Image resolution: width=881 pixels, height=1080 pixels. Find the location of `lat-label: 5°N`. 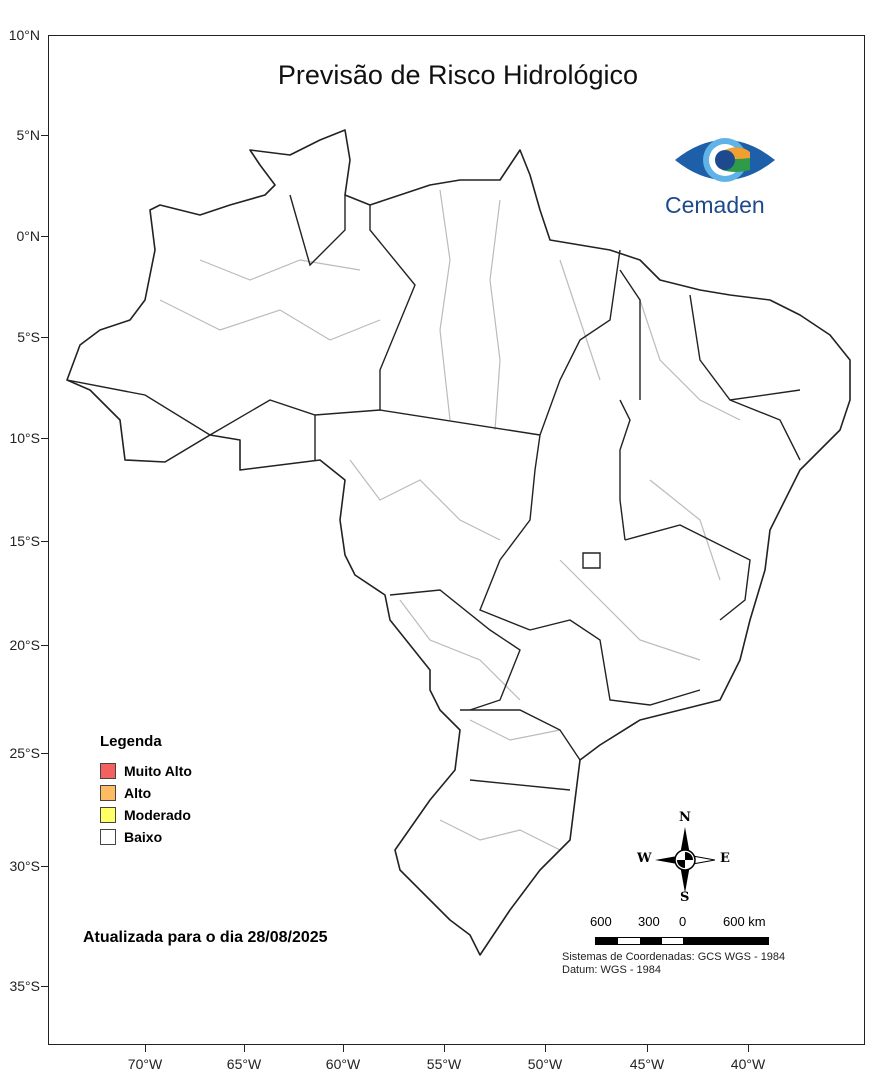

lat-label: 5°N is located at coordinates (28, 135).